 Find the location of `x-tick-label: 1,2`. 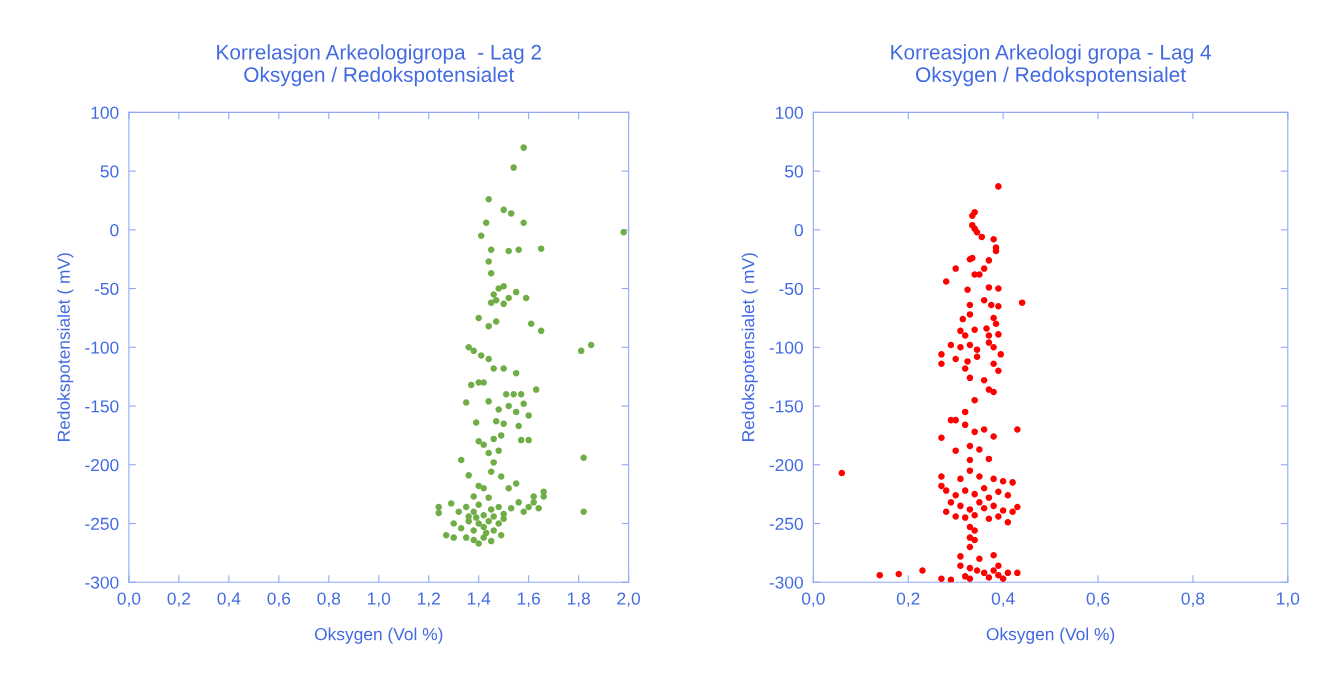

x-tick-label: 1,2 is located at coordinates (428, 599).